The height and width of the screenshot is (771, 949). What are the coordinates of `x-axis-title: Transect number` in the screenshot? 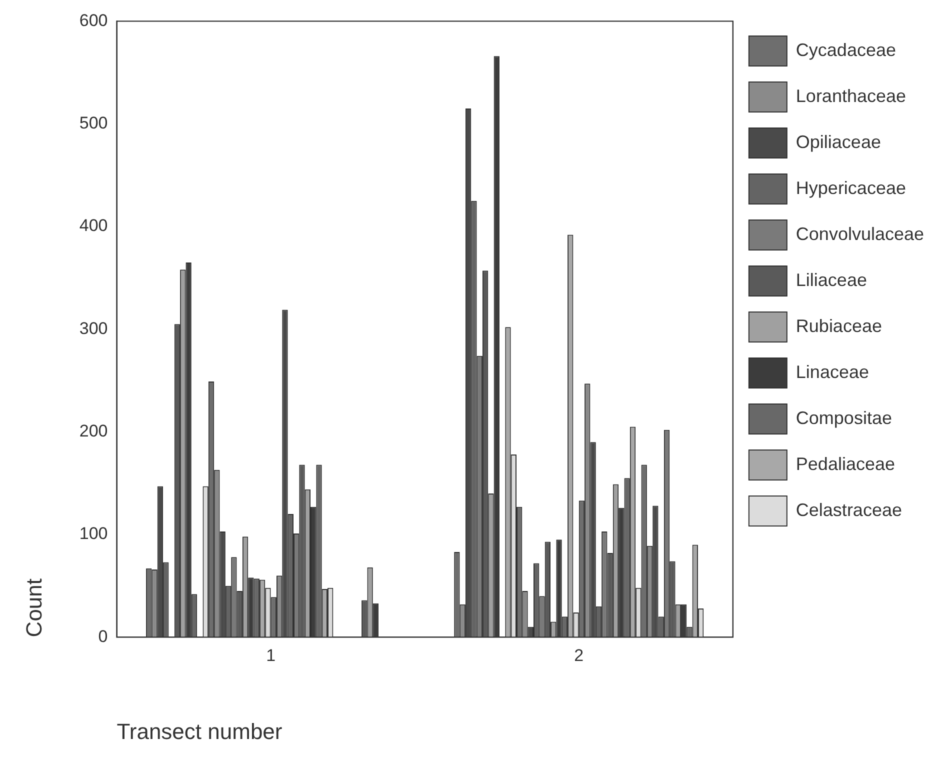 It's located at (199, 731).